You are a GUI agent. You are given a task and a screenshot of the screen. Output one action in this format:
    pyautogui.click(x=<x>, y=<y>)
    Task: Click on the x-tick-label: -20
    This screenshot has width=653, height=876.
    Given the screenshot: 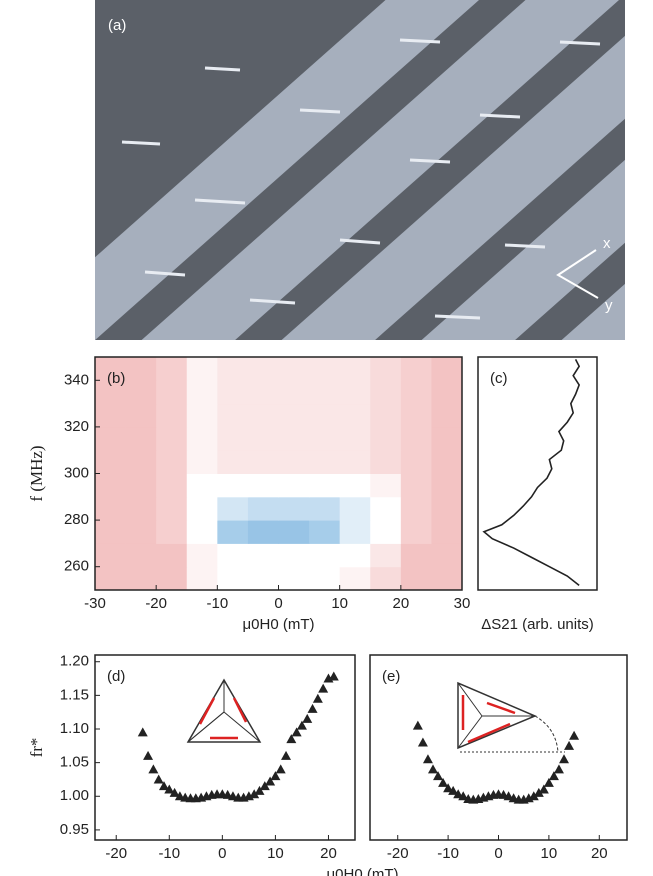 What is the action you would take?
    pyautogui.click(x=398, y=853)
    